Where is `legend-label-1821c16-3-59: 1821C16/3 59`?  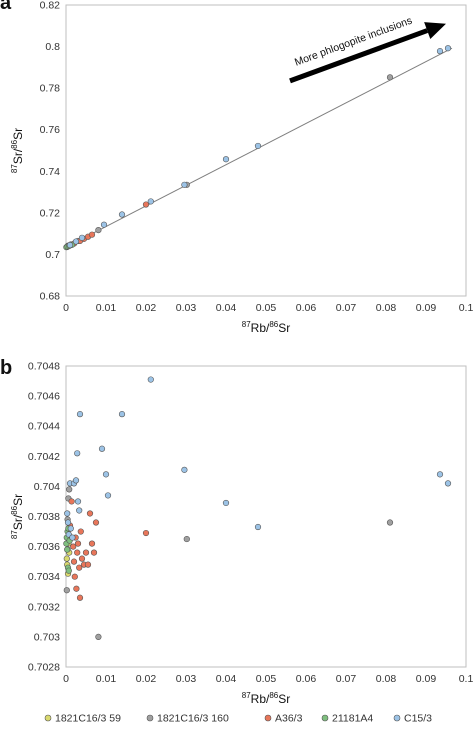 legend-label-1821c16-3-59: 1821C16/3 59 is located at coordinates (88, 719).